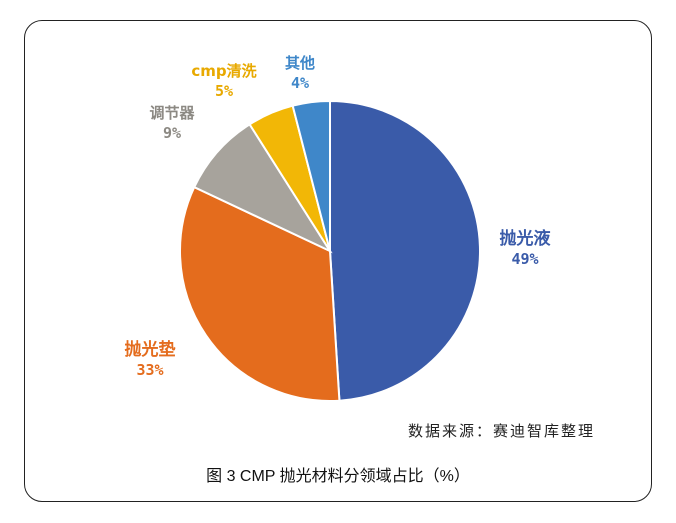  I want to click on slice-label-2: 调节器, so click(172, 113).